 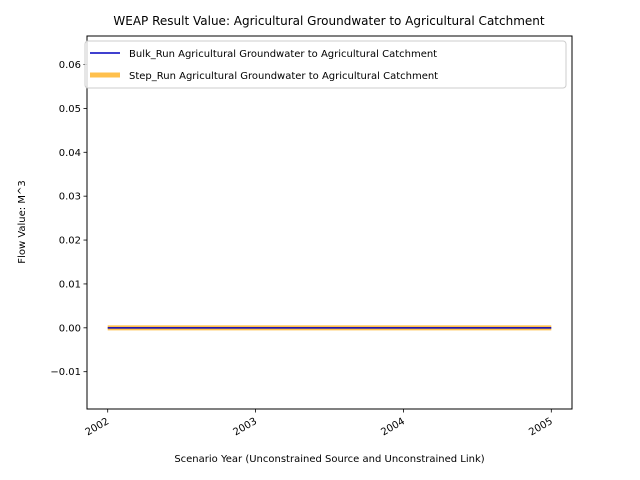 What do you see at coordinates (22, 221) in the screenshot?
I see `y-axis-title: Flow Value: M^3` at bounding box center [22, 221].